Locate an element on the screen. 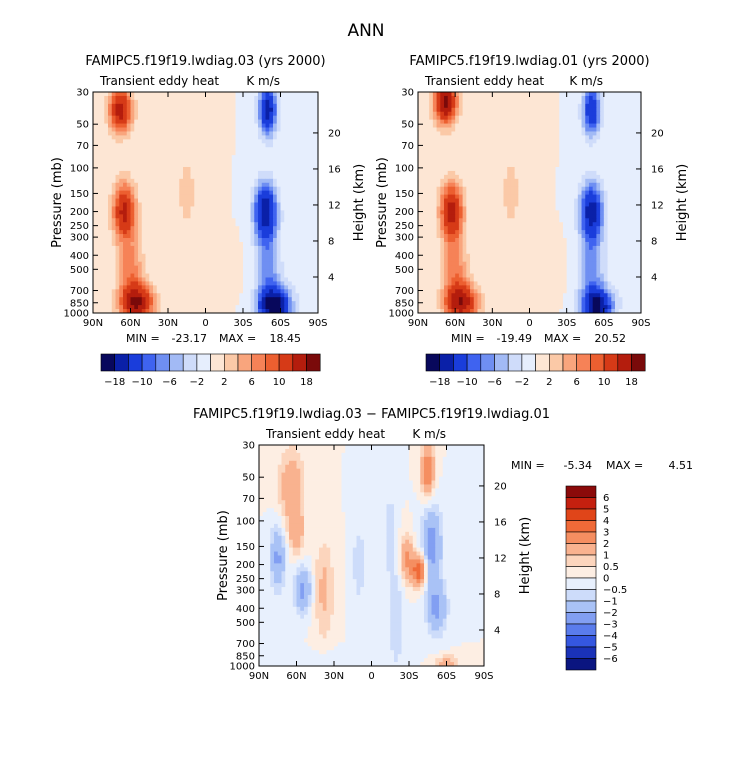  y-tick-label: 70 is located at coordinates (82, 146).